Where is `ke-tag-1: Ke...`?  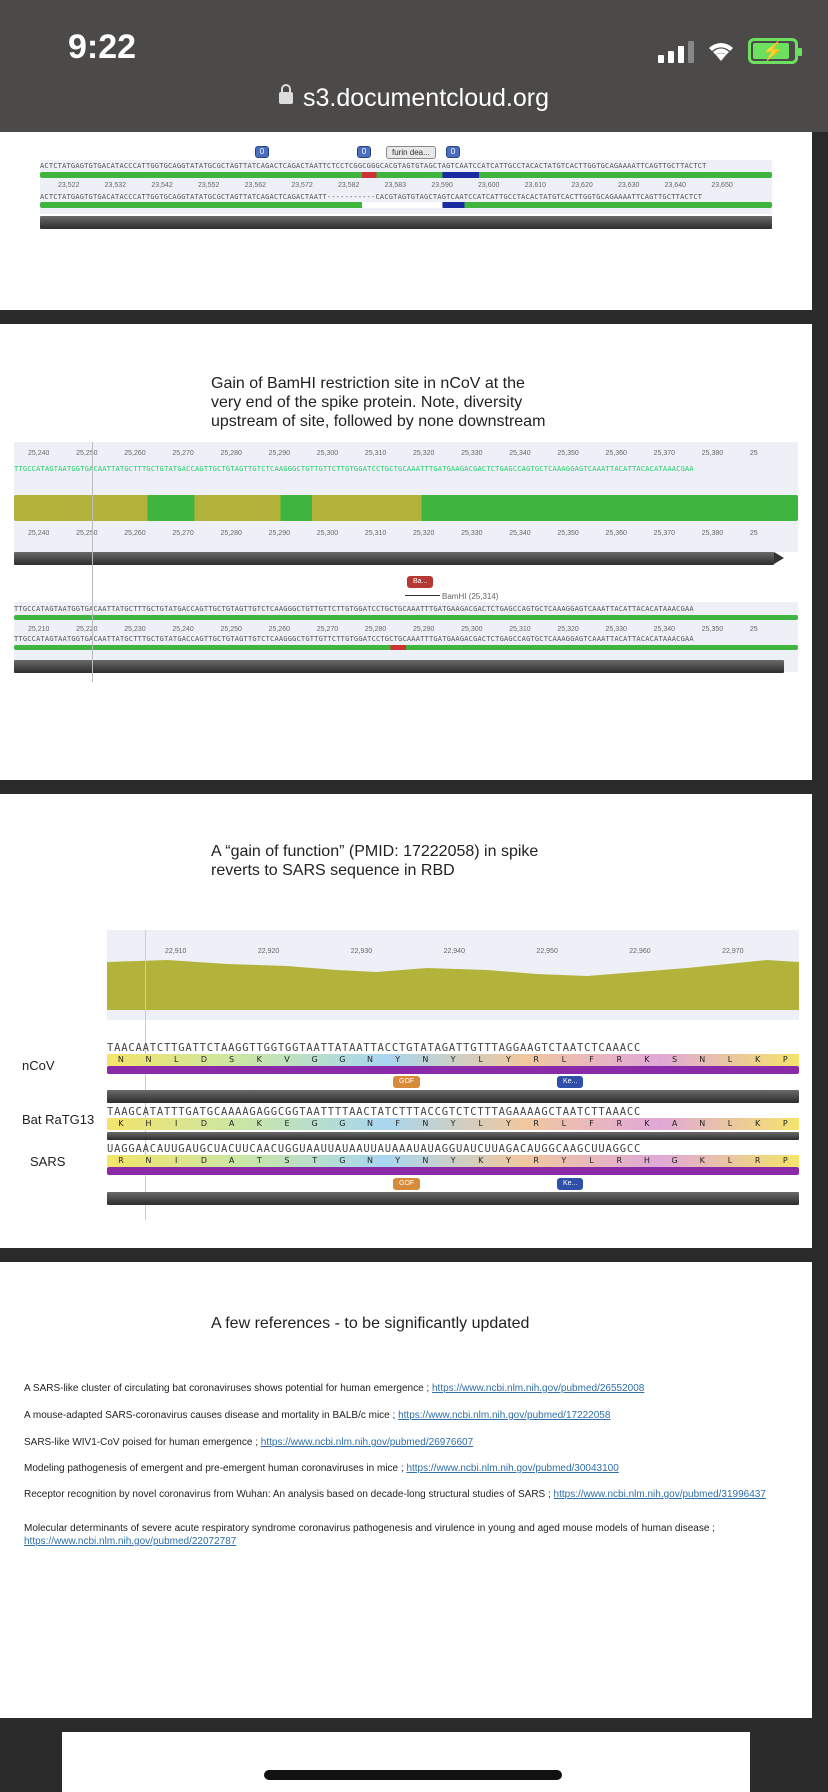
ke-tag-1: Ke... is located at coordinates (570, 1082).